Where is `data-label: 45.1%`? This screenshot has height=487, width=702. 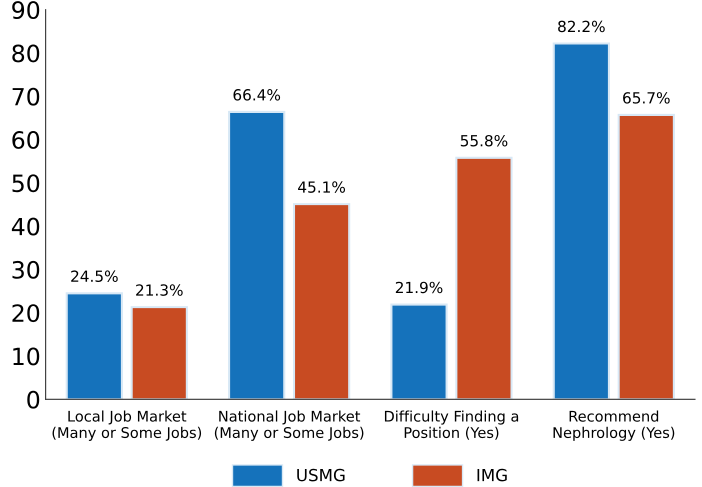 data-label: 45.1% is located at coordinates (322, 187).